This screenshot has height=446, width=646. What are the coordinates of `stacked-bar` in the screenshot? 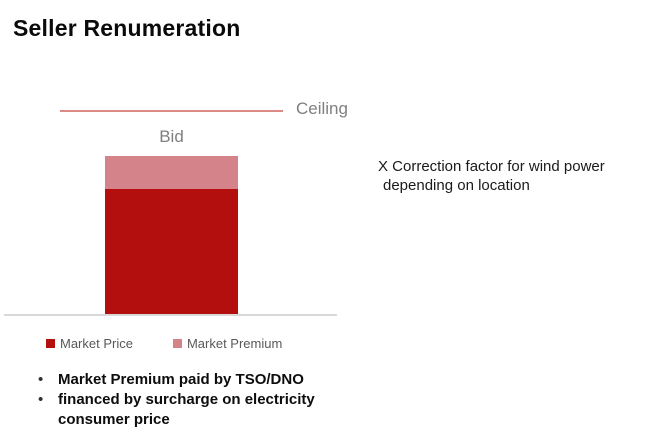 It's located at (171, 235).